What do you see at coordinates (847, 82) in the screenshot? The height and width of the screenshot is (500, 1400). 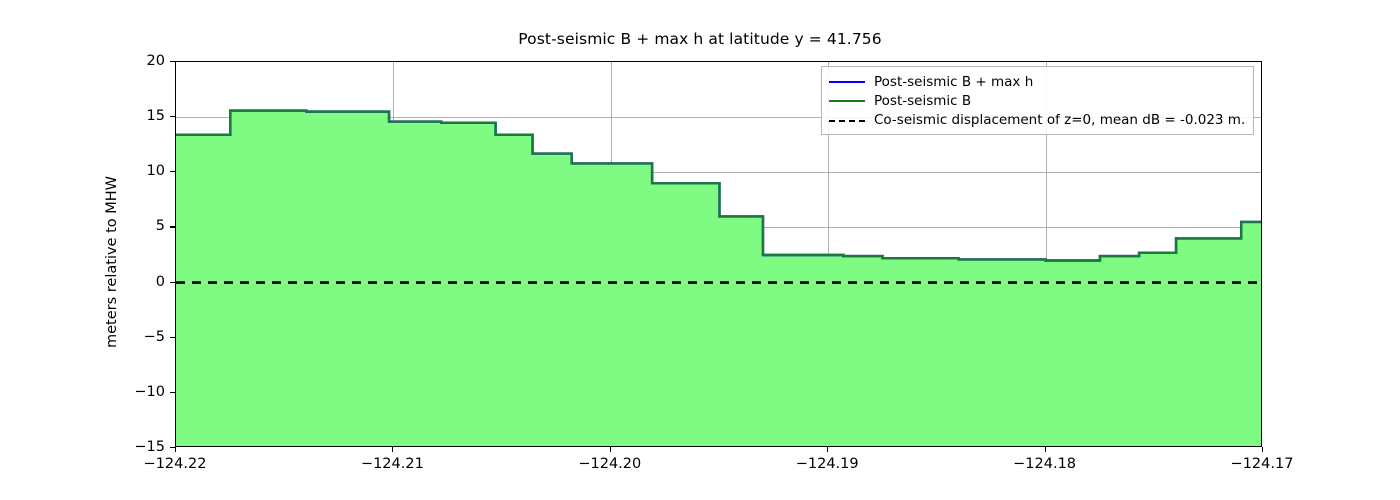 I see `legend-swatch-blue-line` at bounding box center [847, 82].